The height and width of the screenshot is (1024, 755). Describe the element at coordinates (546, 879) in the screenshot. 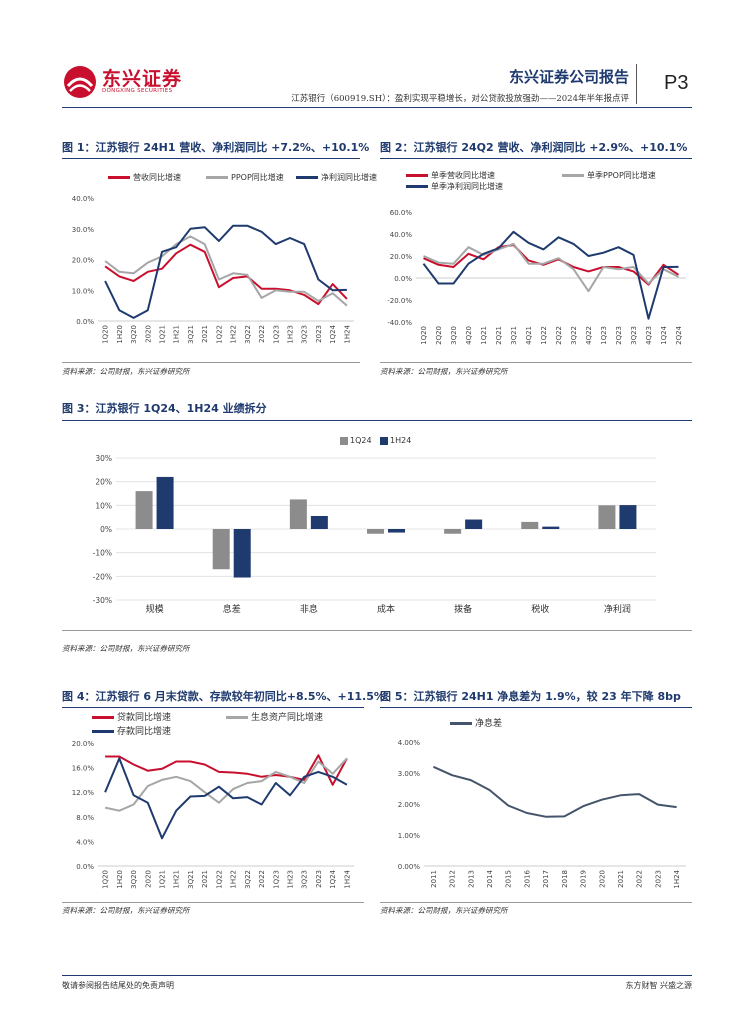

I see `x-tick-label: 2017` at that location.